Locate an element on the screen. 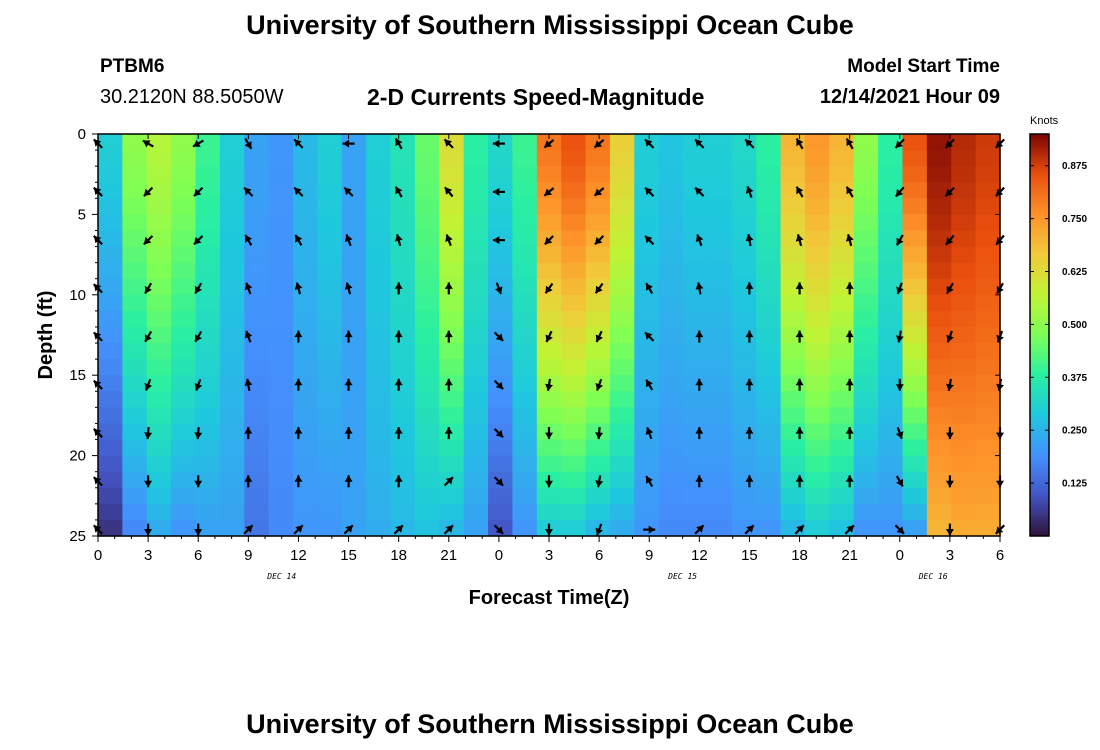  x-axis-label: Forecast Time(Z) is located at coordinates (549, 598).